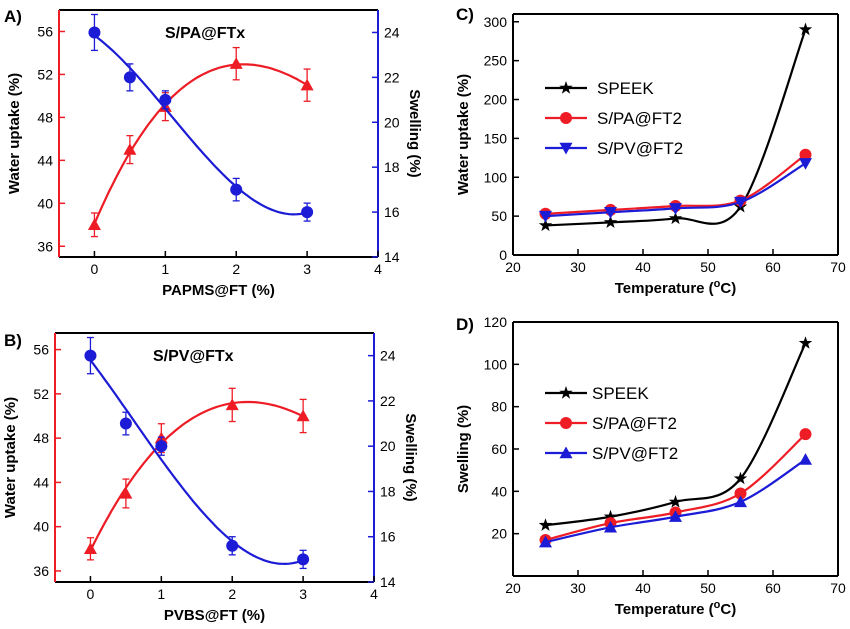 Image resolution: width=850 pixels, height=629 pixels. Describe the element at coordinates (499, 216) in the screenshot. I see `y-tick-label: 50` at that location.